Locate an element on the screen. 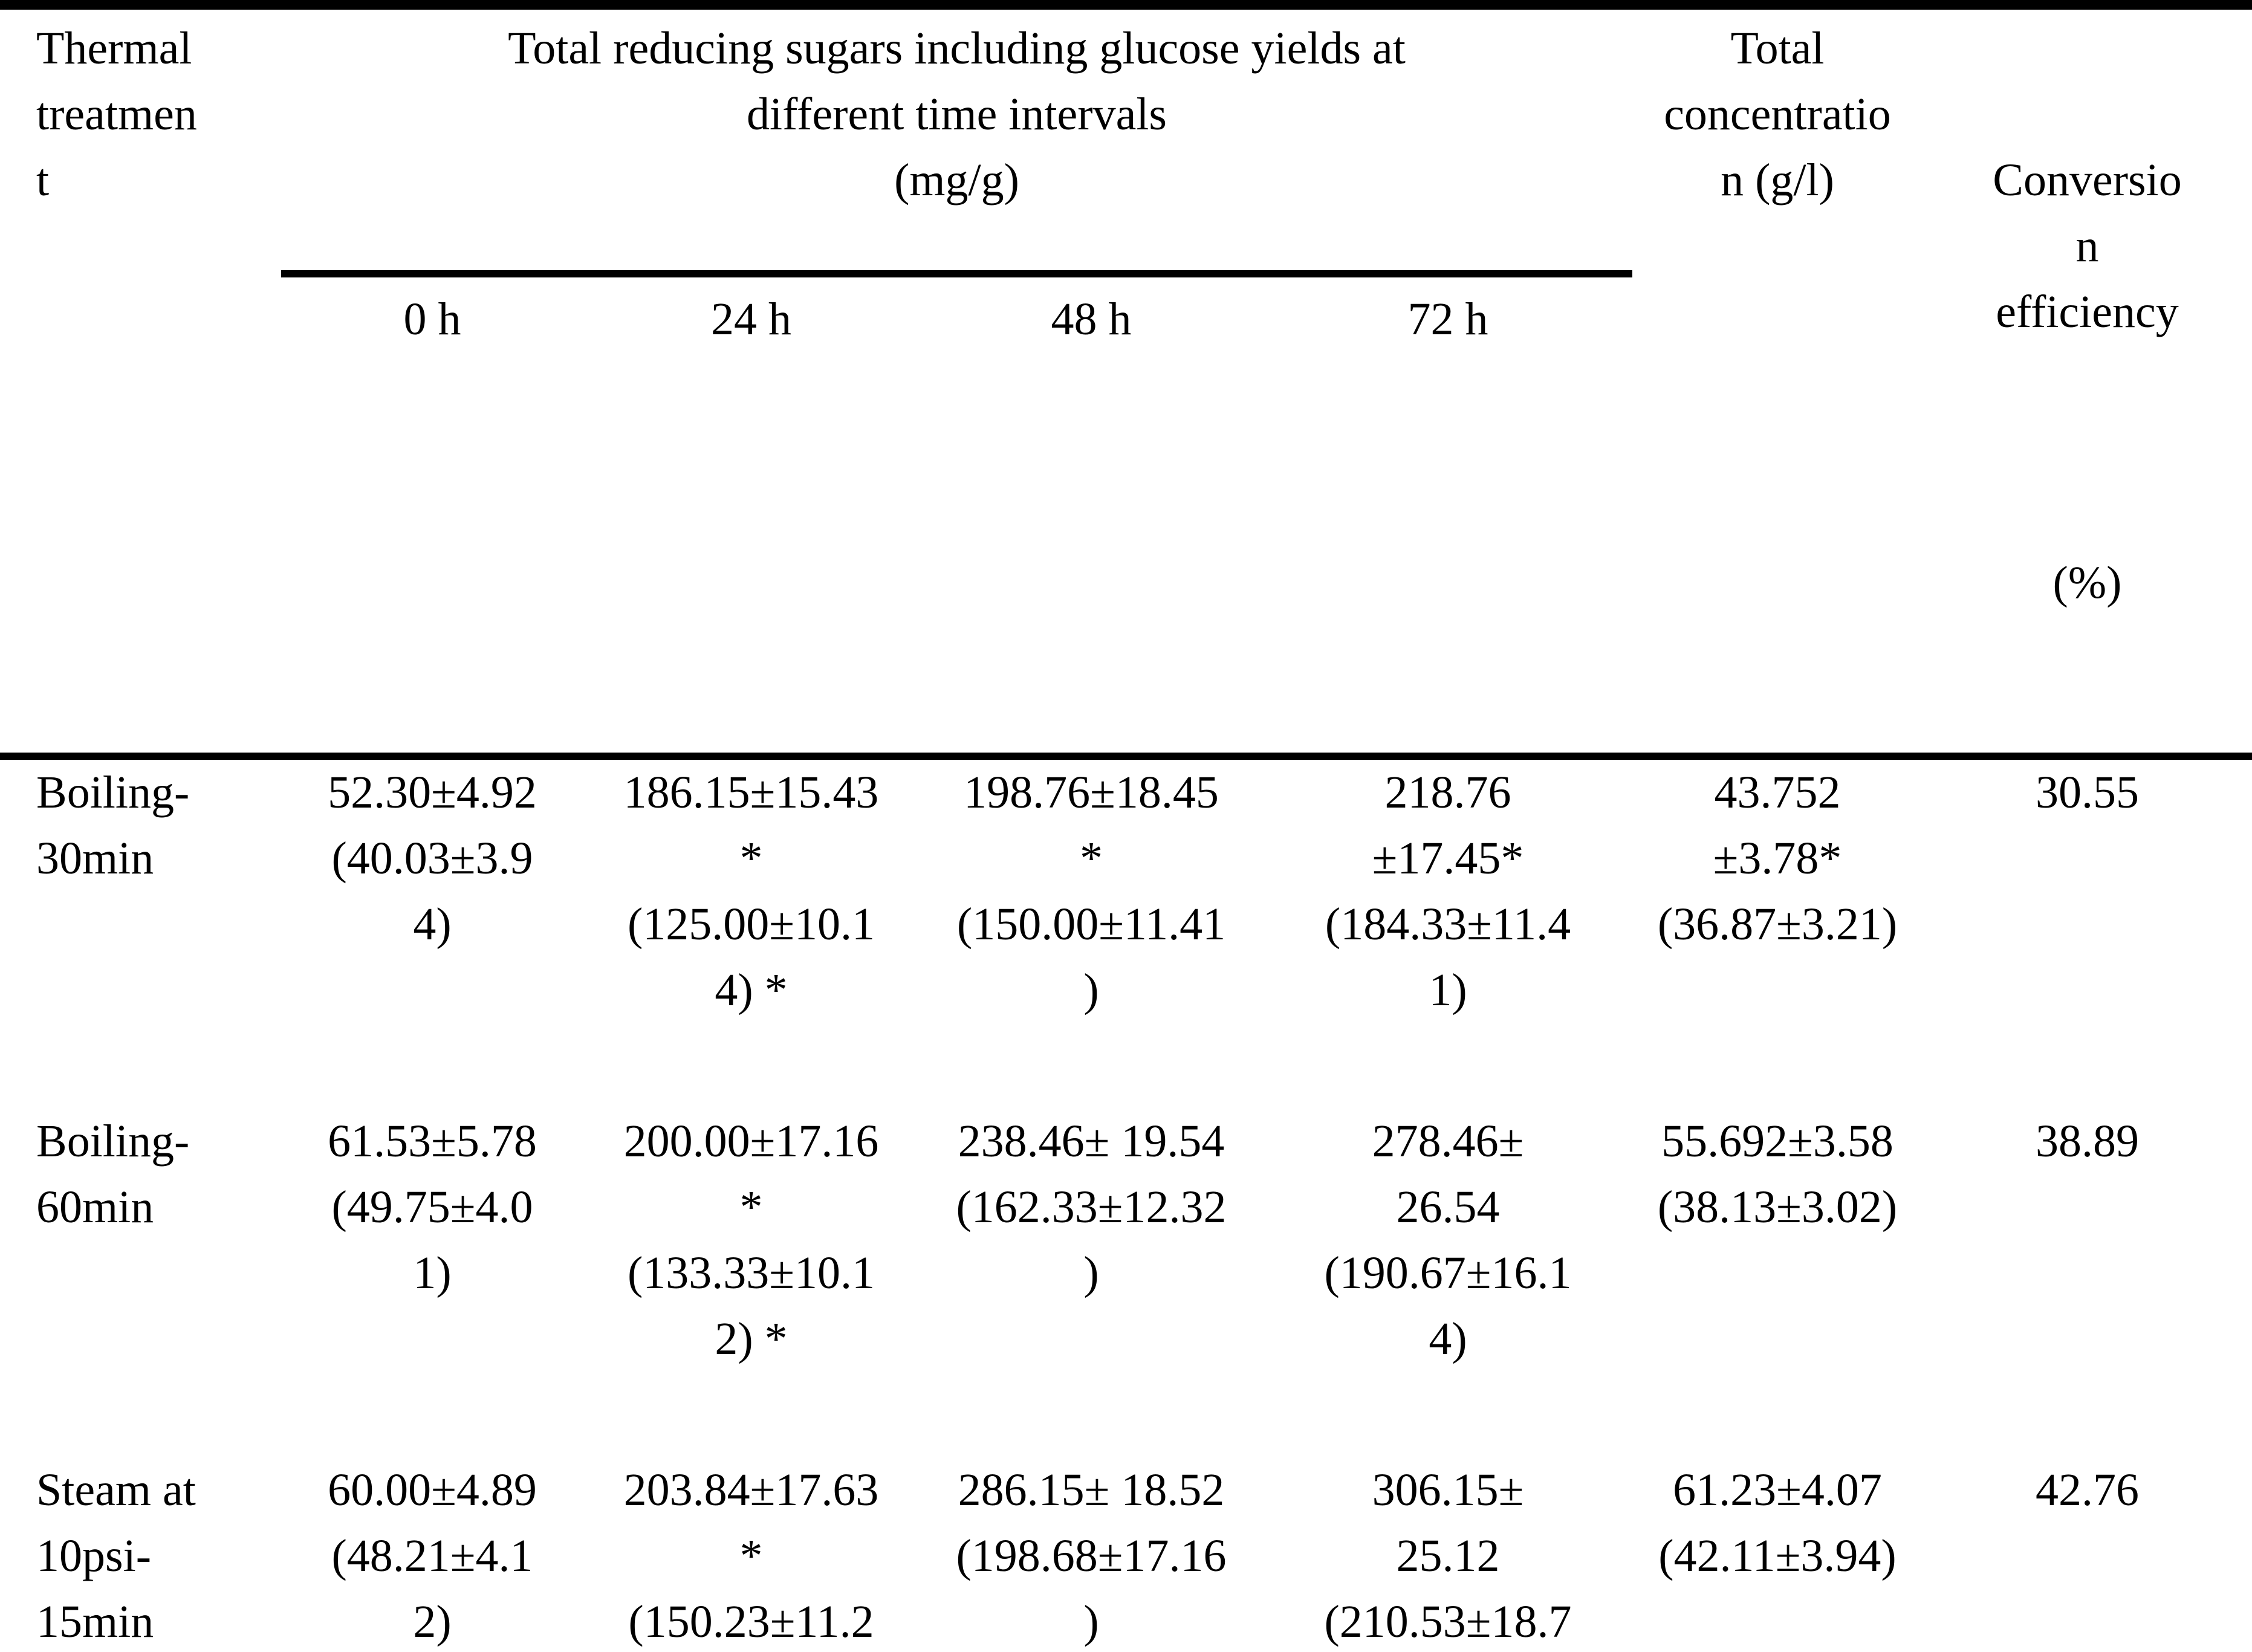 The image size is (2252, 1652). row-concentration-value: 55.692±3.58 (38.13±3.02) is located at coordinates (1777, 1174).